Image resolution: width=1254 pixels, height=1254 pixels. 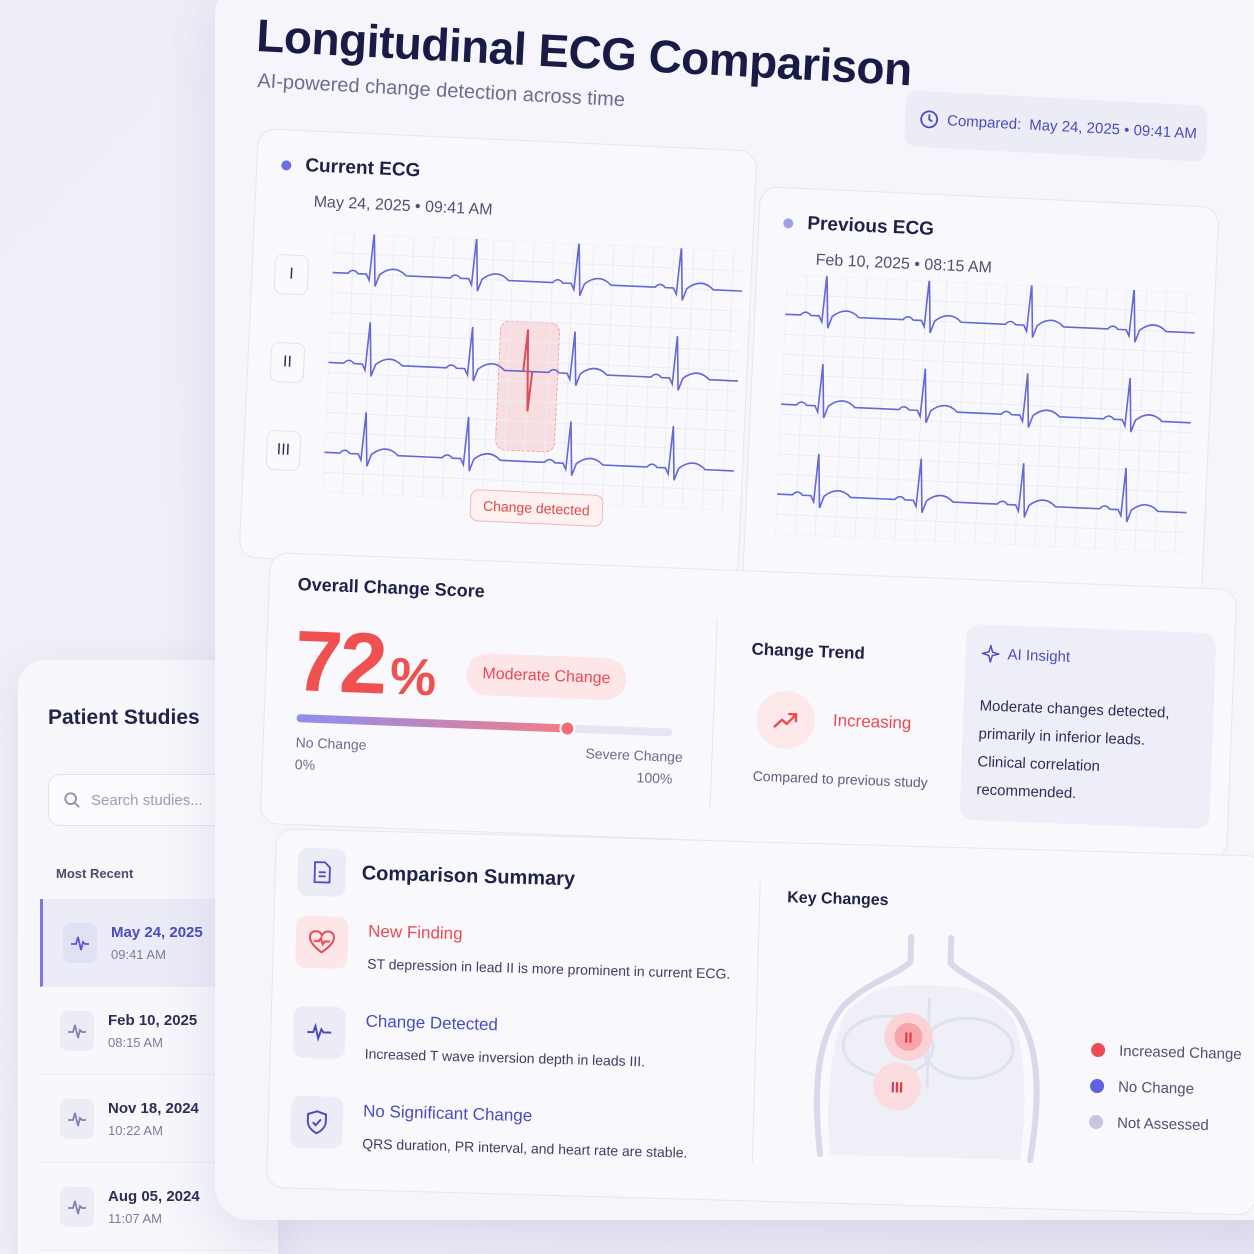 I want to click on legend-dot-red, so click(x=1098, y=1050).